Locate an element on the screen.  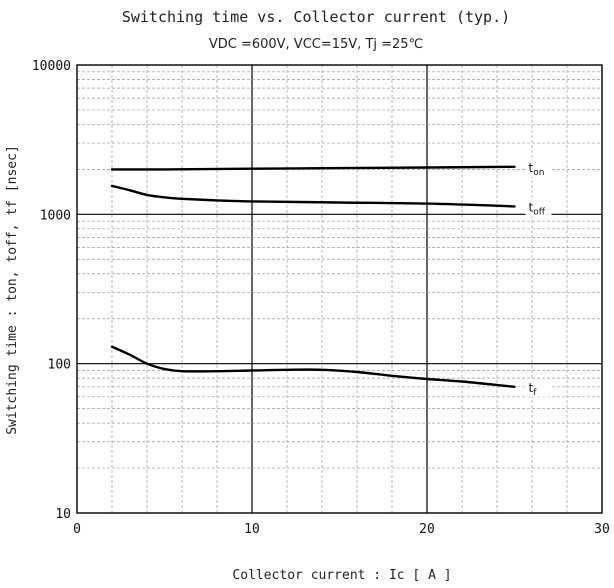
y-tick-label: 100 is located at coordinates (59, 365).